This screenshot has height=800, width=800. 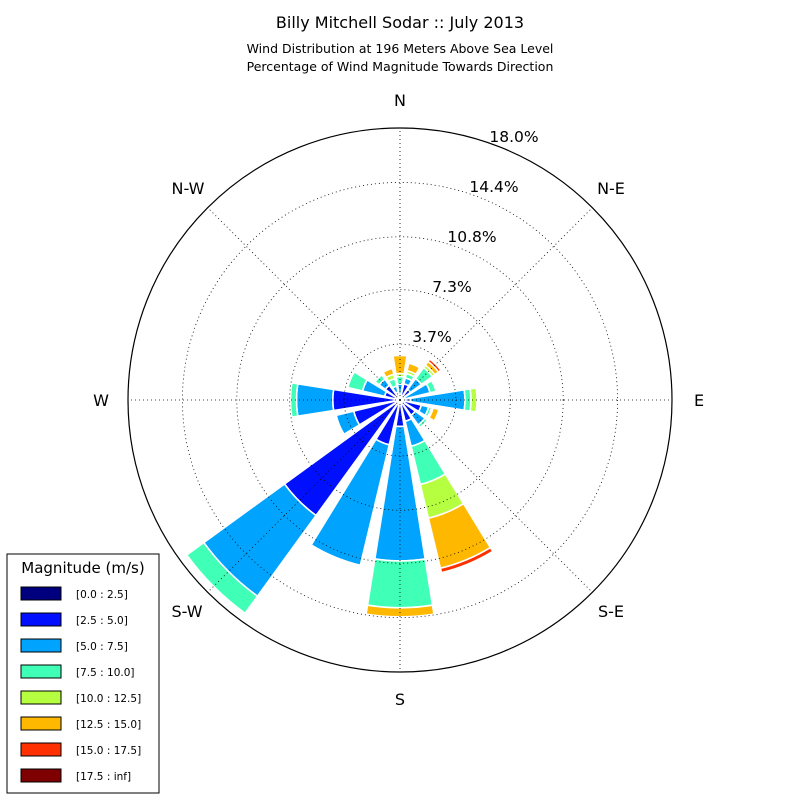 What do you see at coordinates (493, 187) in the screenshot?
I see `radial-tick-label: 14.4%` at bounding box center [493, 187].